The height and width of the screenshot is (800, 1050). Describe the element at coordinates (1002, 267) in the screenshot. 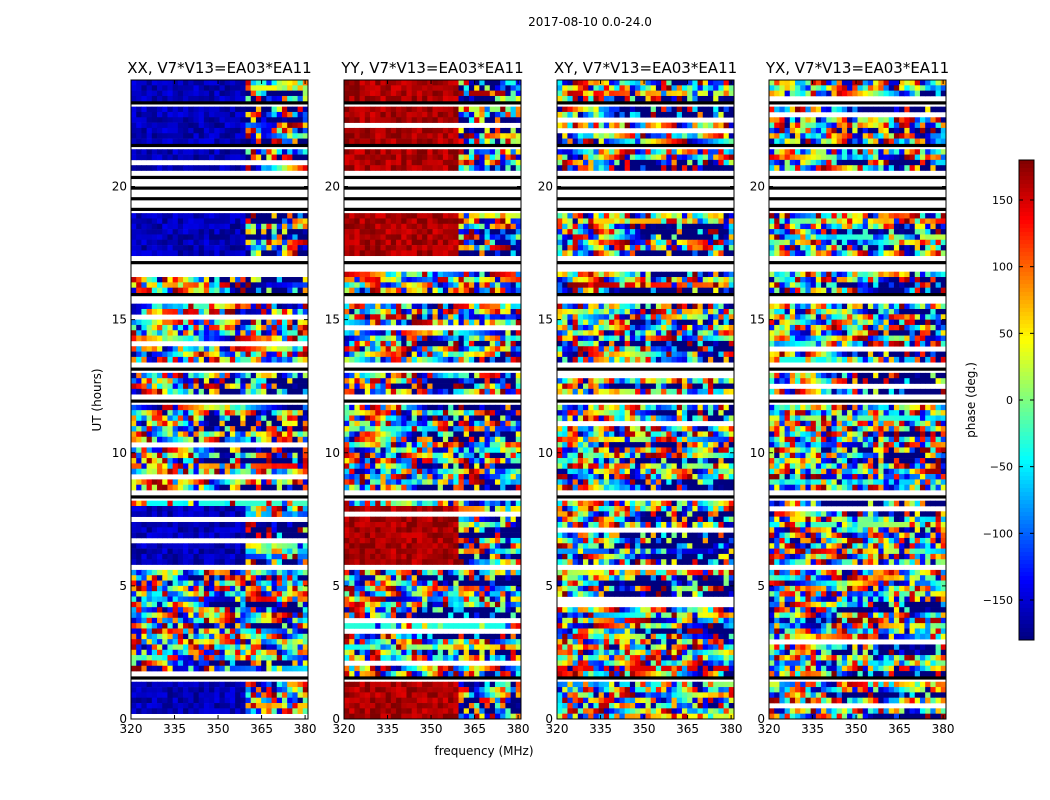

I see `colorbar-tick-label: 100` at that location.